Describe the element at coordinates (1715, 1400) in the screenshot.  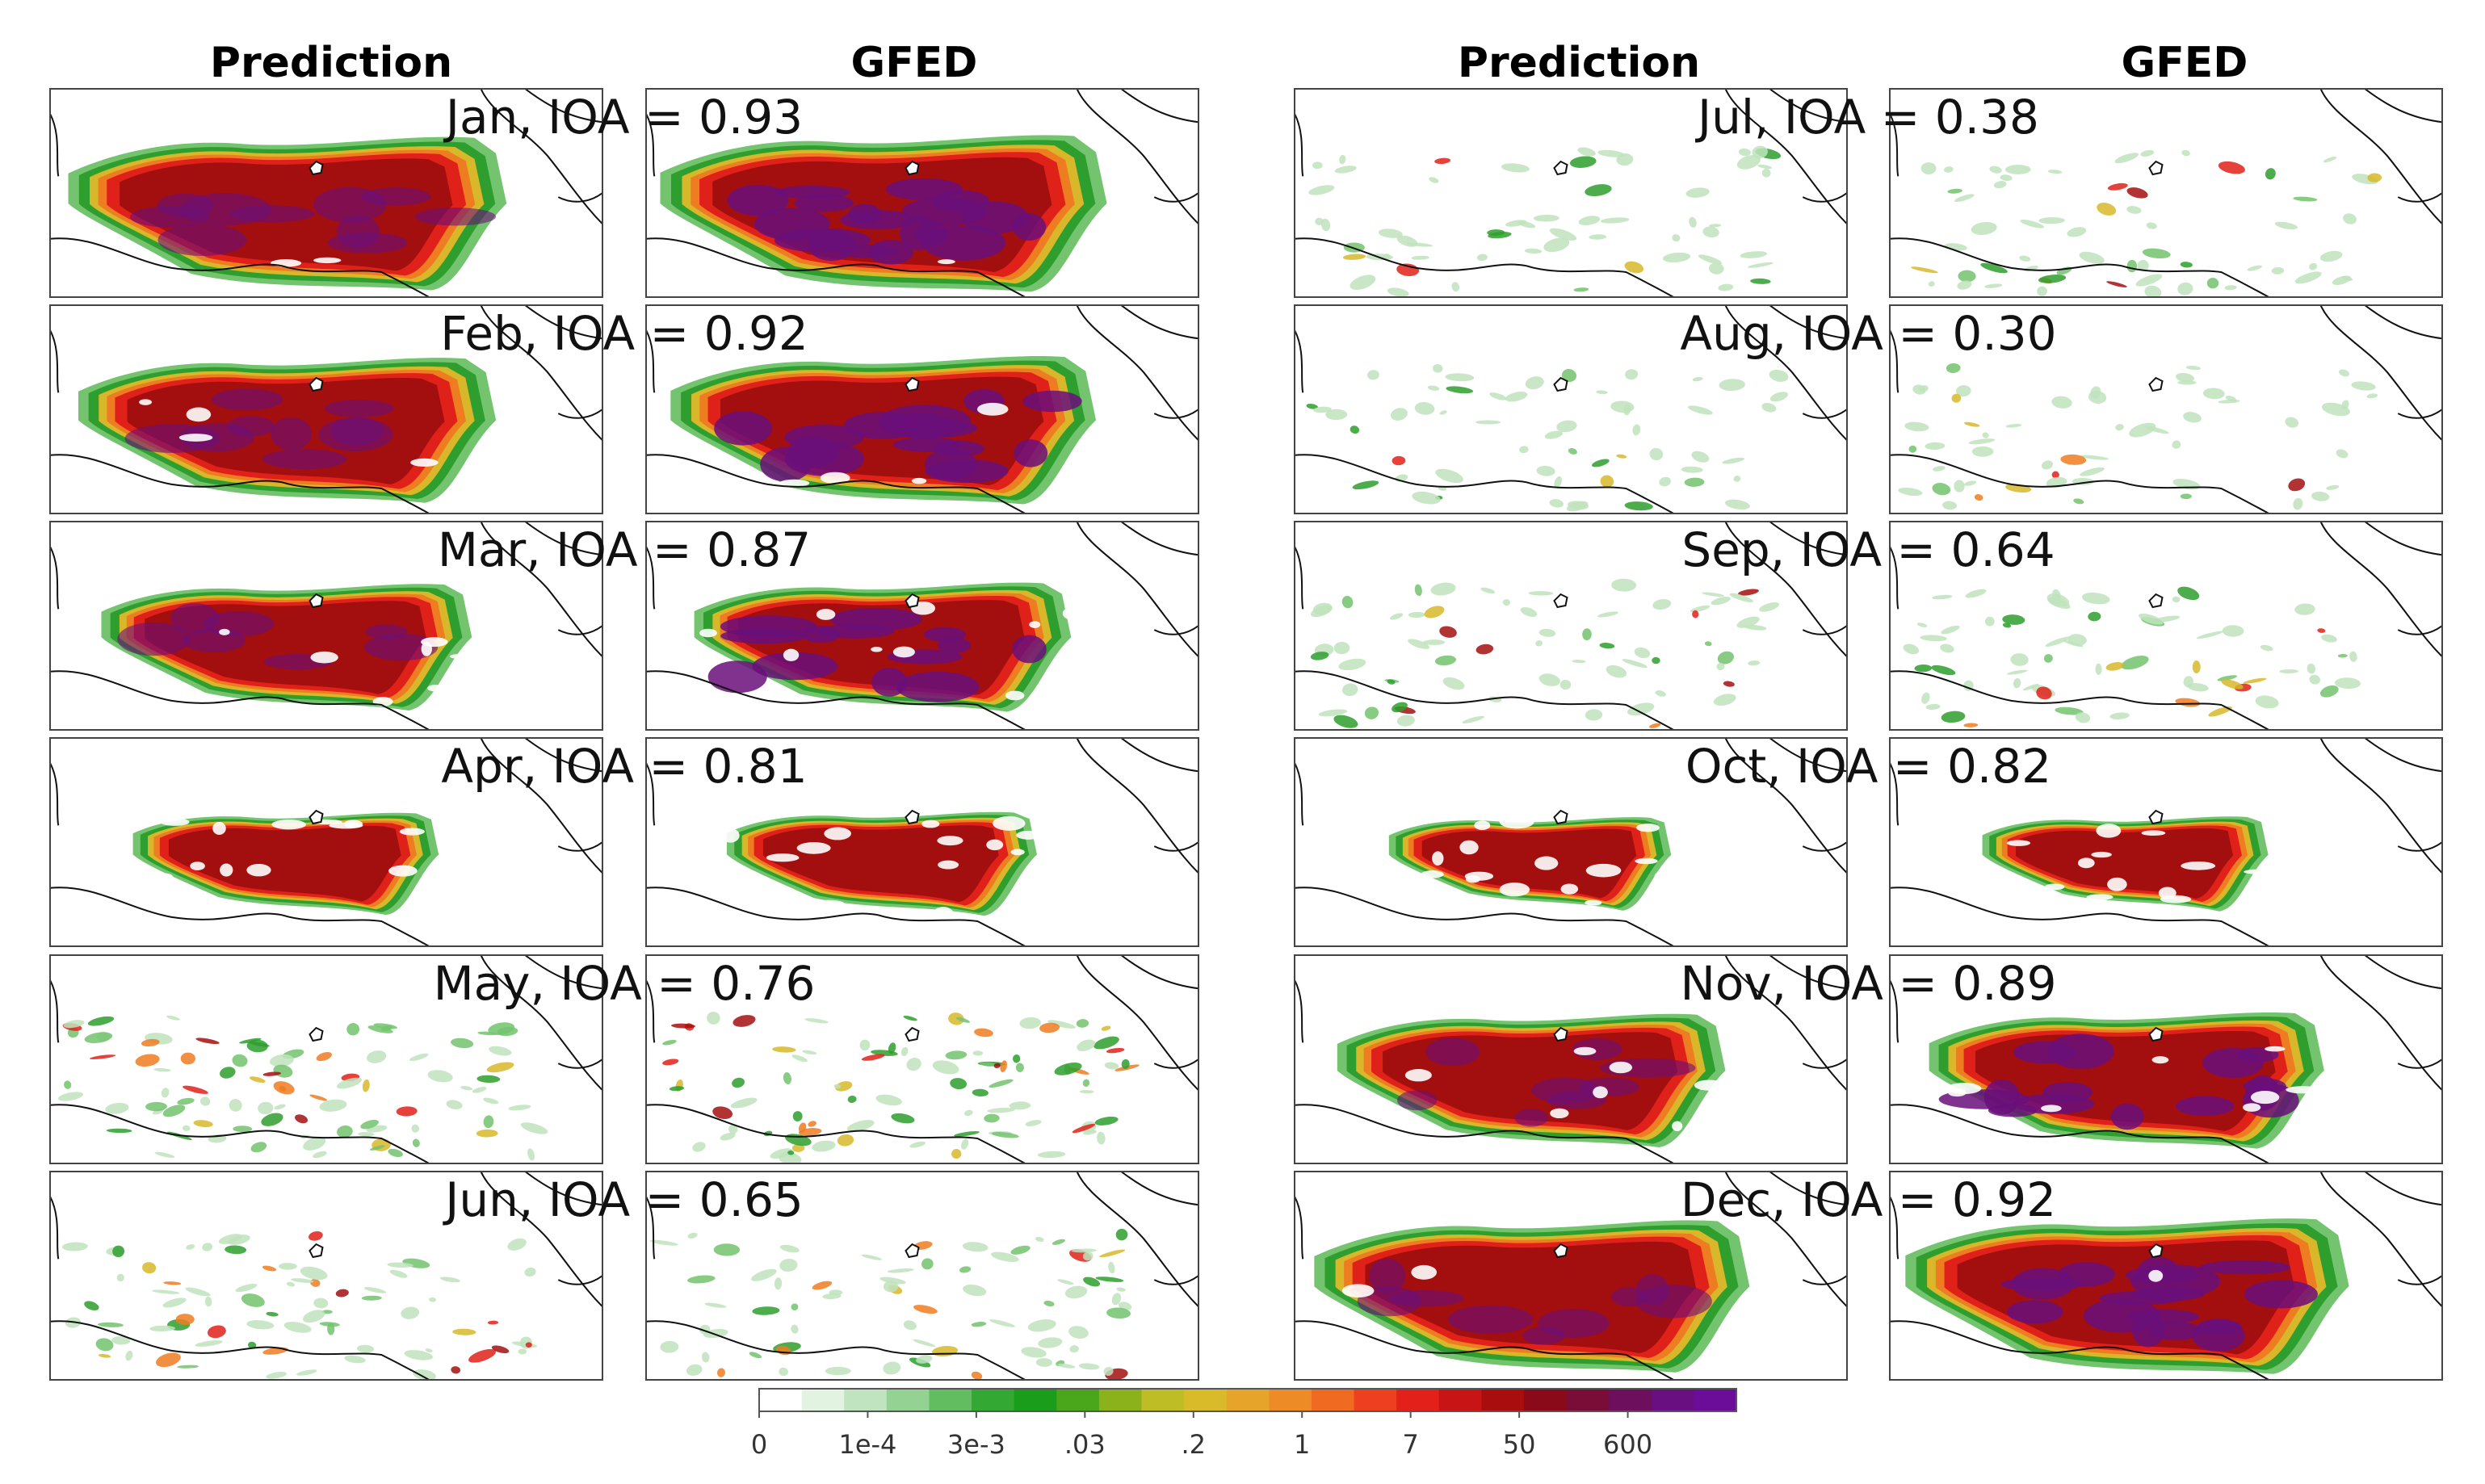
I see `colorbar-segment` at that location.